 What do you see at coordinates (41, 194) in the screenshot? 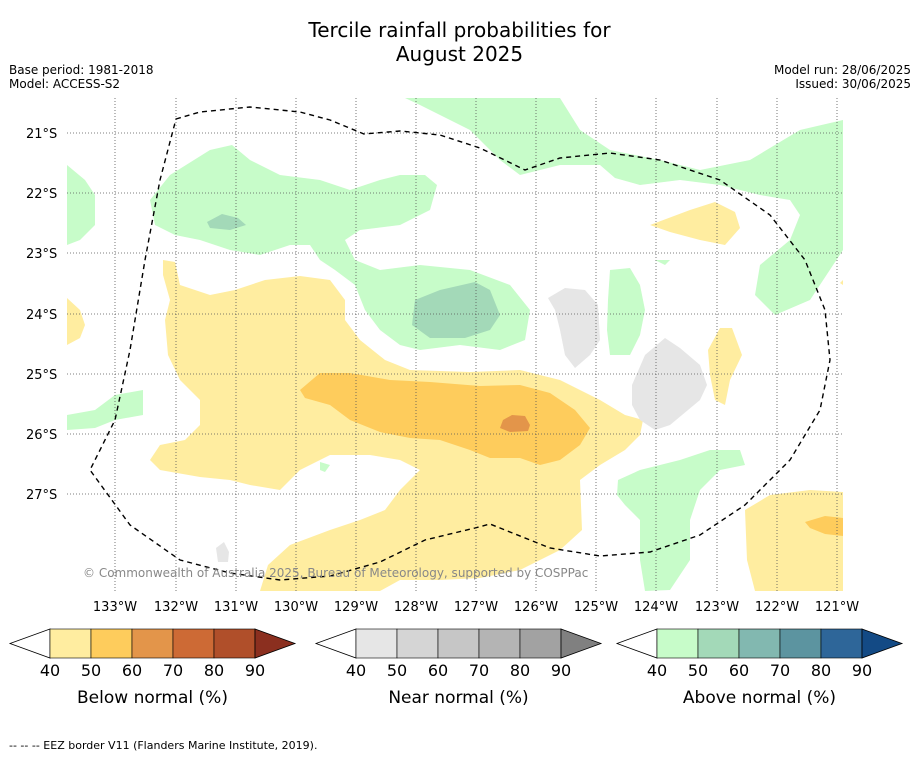
I see `lat-label: 22°S` at bounding box center [41, 194].